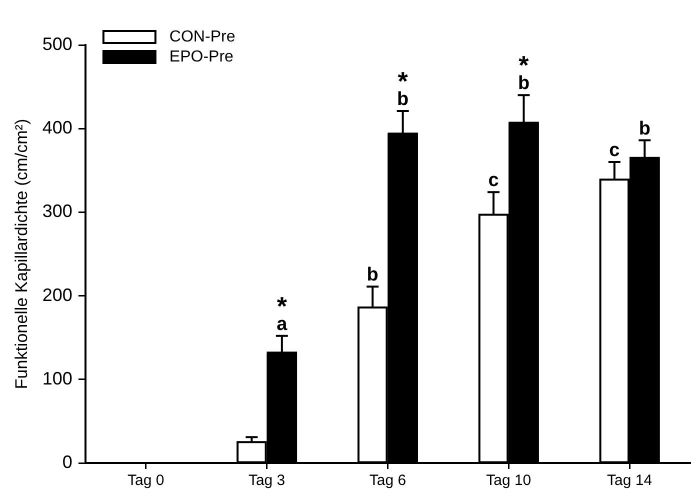 The image size is (692, 497). Describe the element at coordinates (57, 44) in the screenshot. I see `y-tick-label: 500` at that location.